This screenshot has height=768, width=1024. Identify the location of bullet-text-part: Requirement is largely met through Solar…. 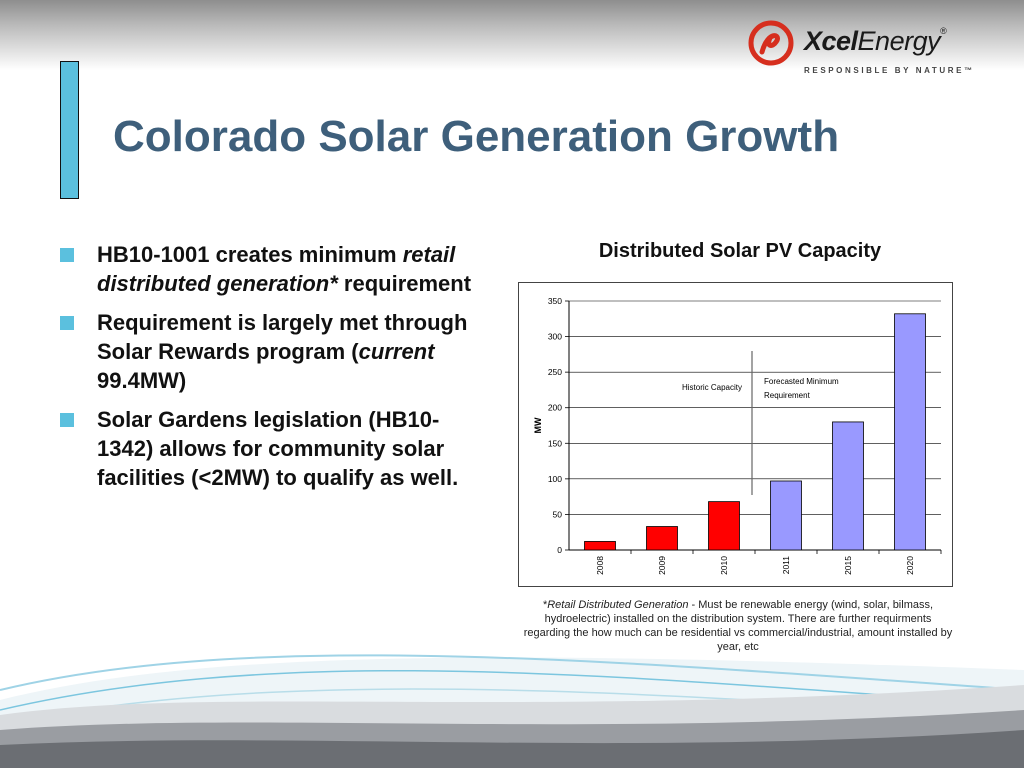
(282, 337).